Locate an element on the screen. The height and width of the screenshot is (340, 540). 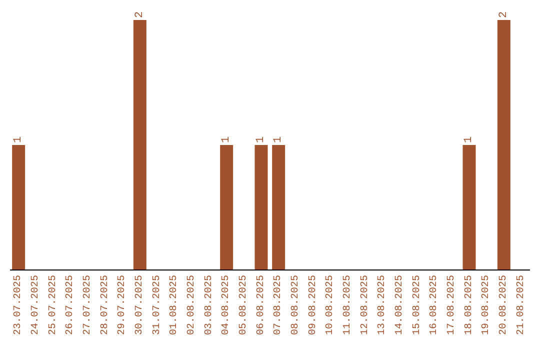
x-tick-label: 17.08.2025 is located at coordinates (452, 305).